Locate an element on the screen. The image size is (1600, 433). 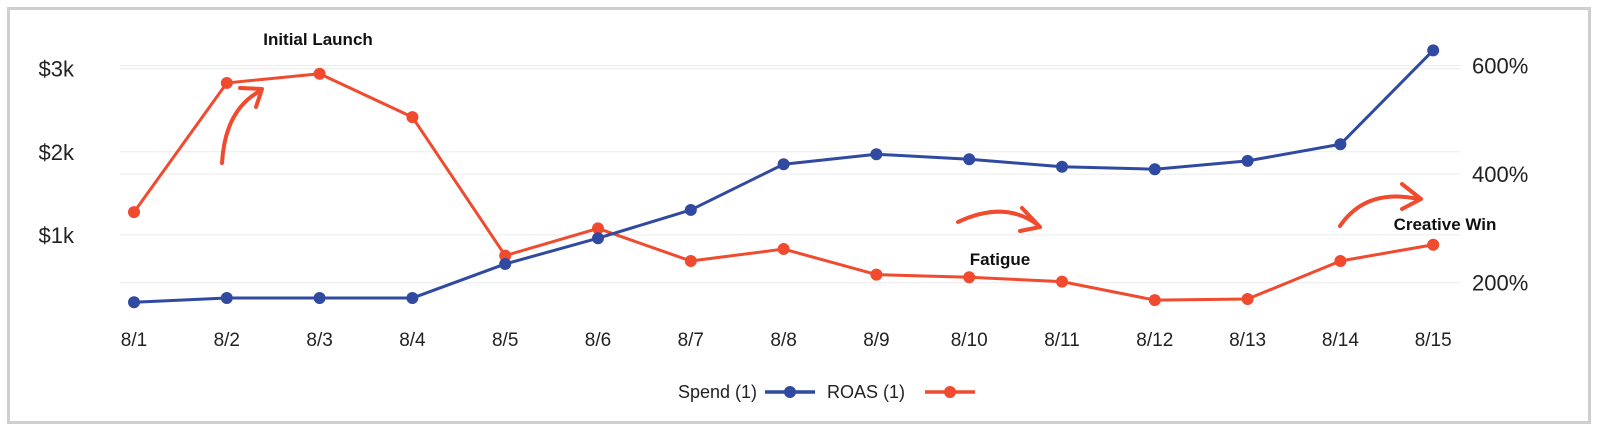
x-tick-label: 8/10 is located at coordinates (969, 340).